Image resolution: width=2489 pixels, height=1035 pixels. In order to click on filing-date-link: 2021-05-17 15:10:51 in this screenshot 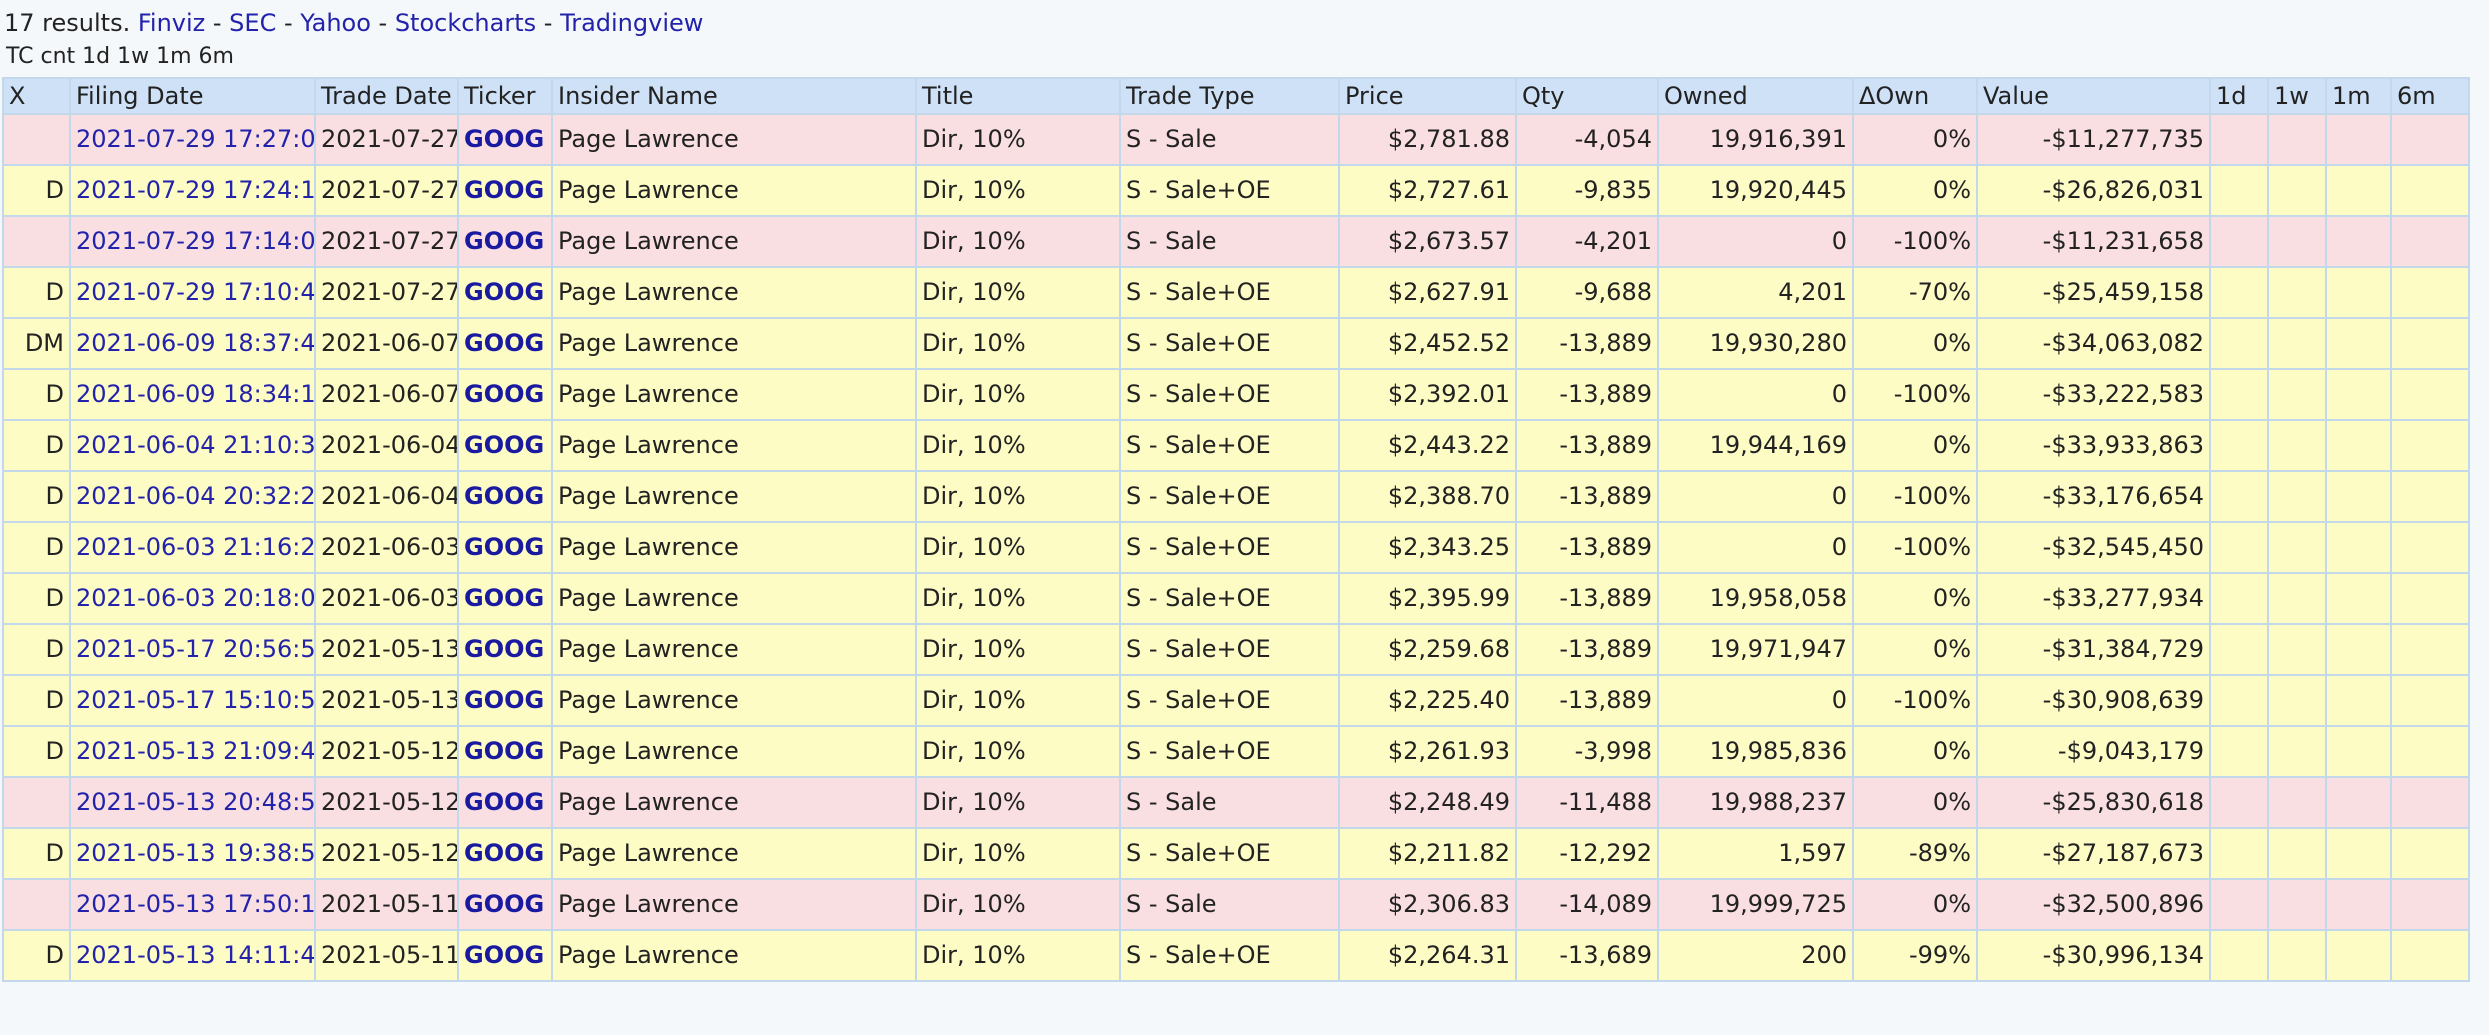, I will do `click(195, 700)`.